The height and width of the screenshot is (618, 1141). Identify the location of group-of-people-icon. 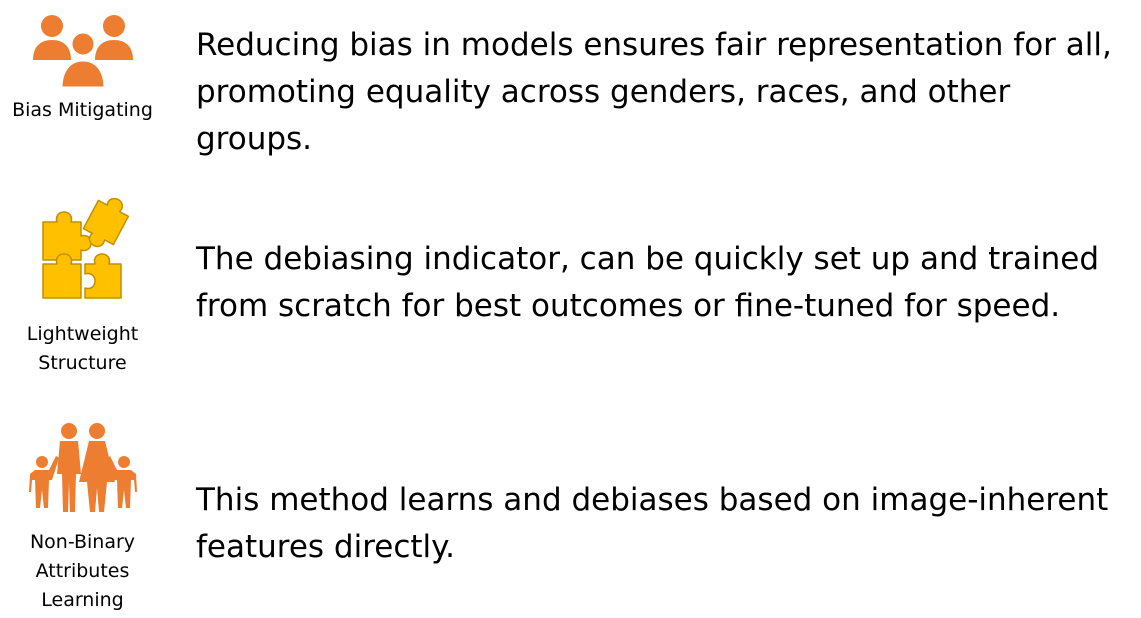
(82, 51).